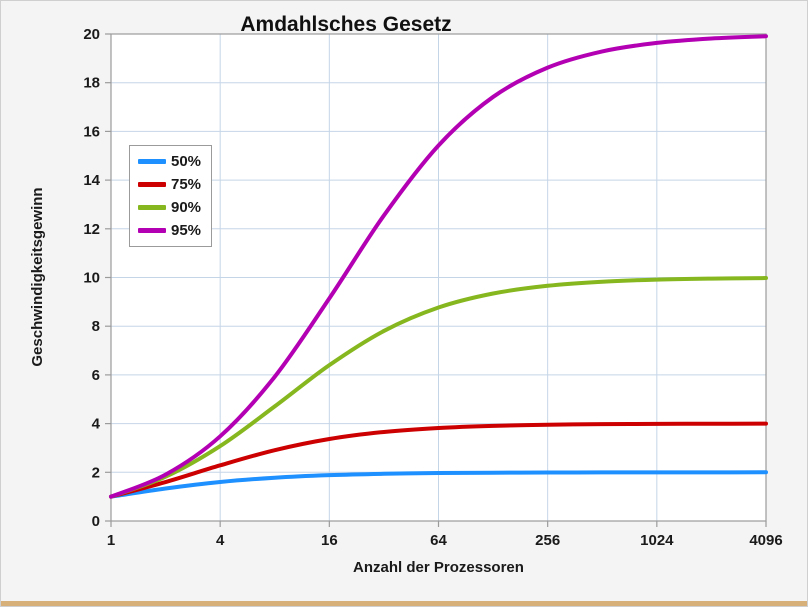 This screenshot has width=808, height=607. I want to click on y-tick-label: 10, so click(91, 278).